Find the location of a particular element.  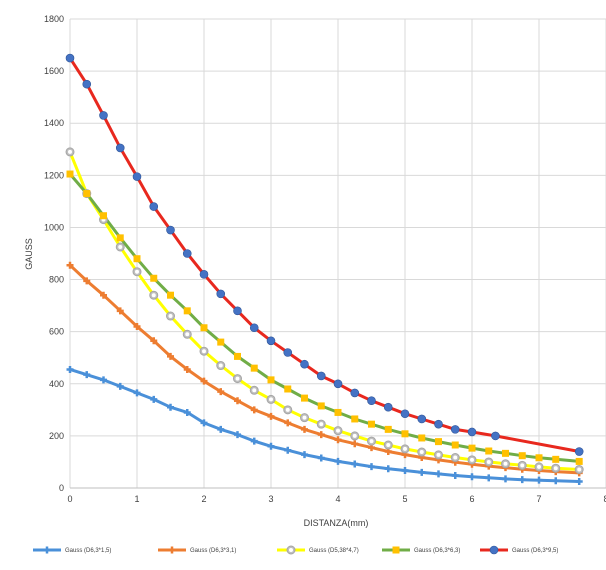

legend-label: Gauss (D6,3*6,3) is located at coordinates (437, 551).